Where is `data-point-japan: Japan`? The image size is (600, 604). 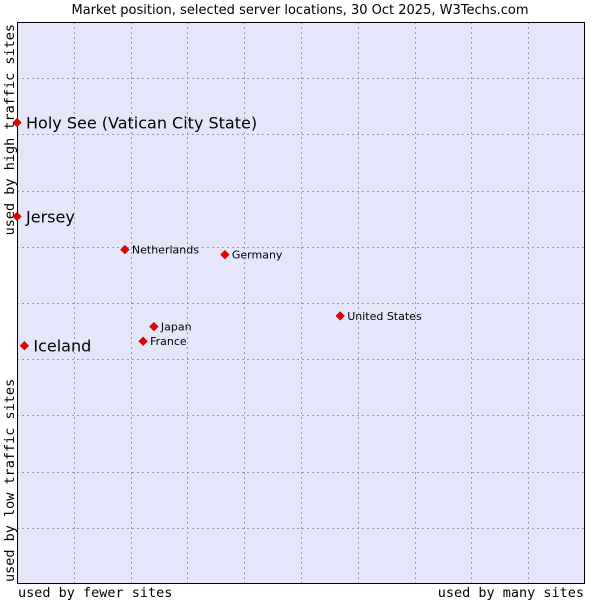 data-point-japan: Japan is located at coordinates (170, 327).